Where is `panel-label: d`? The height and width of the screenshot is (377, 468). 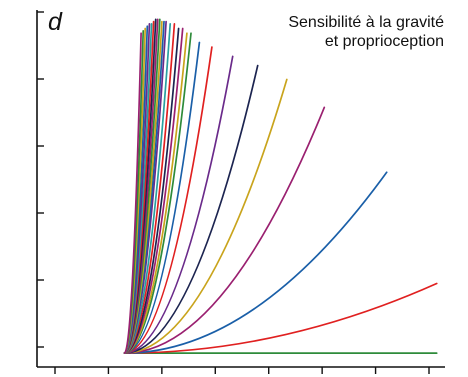 panel-label: d is located at coordinates (55, 22).